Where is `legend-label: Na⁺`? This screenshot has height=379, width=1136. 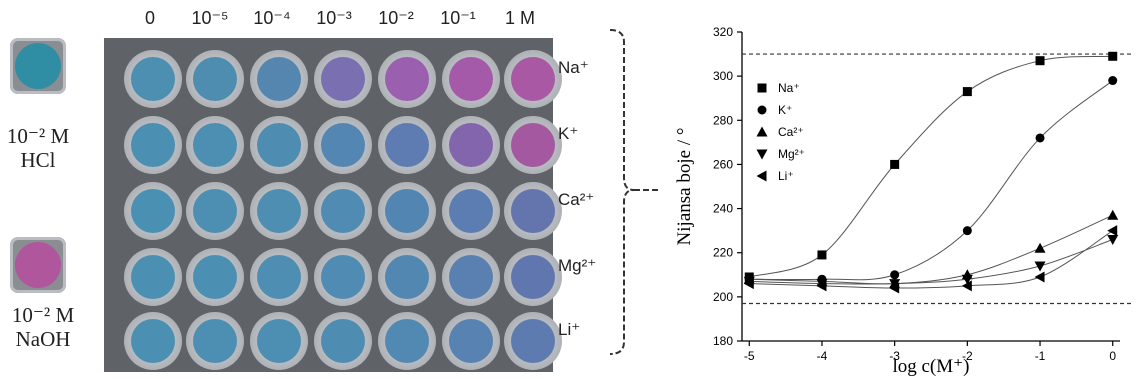
legend-label: Na⁺ is located at coordinates (789, 88).